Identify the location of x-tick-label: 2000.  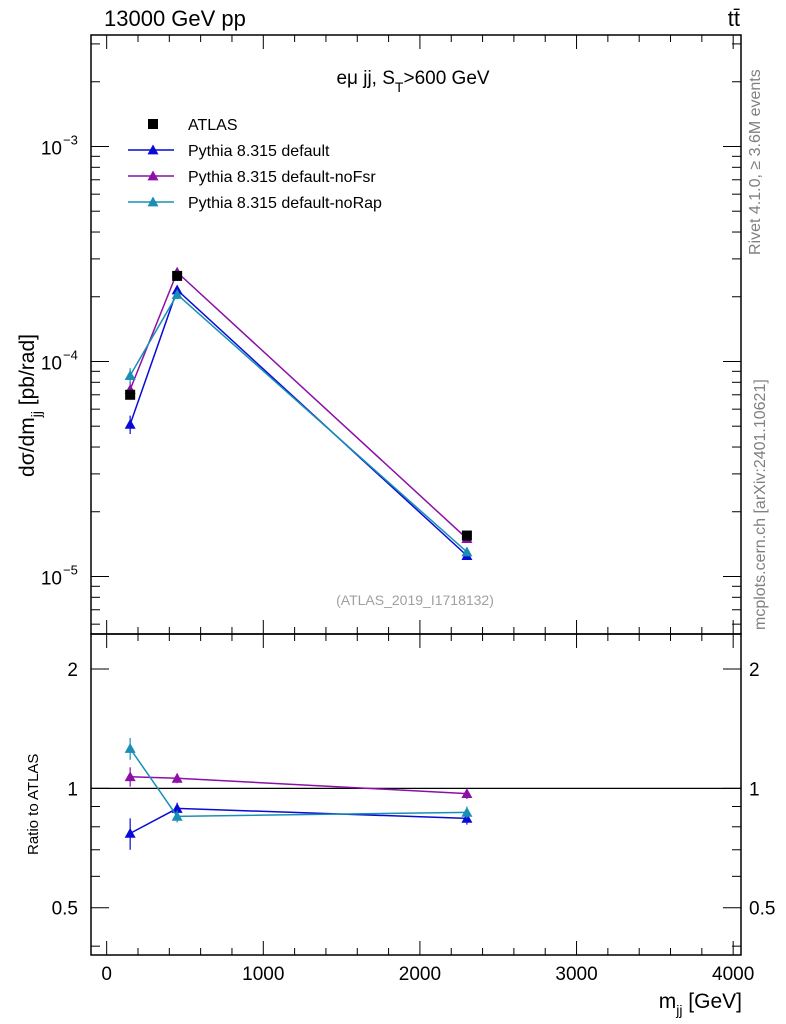
(420, 974).